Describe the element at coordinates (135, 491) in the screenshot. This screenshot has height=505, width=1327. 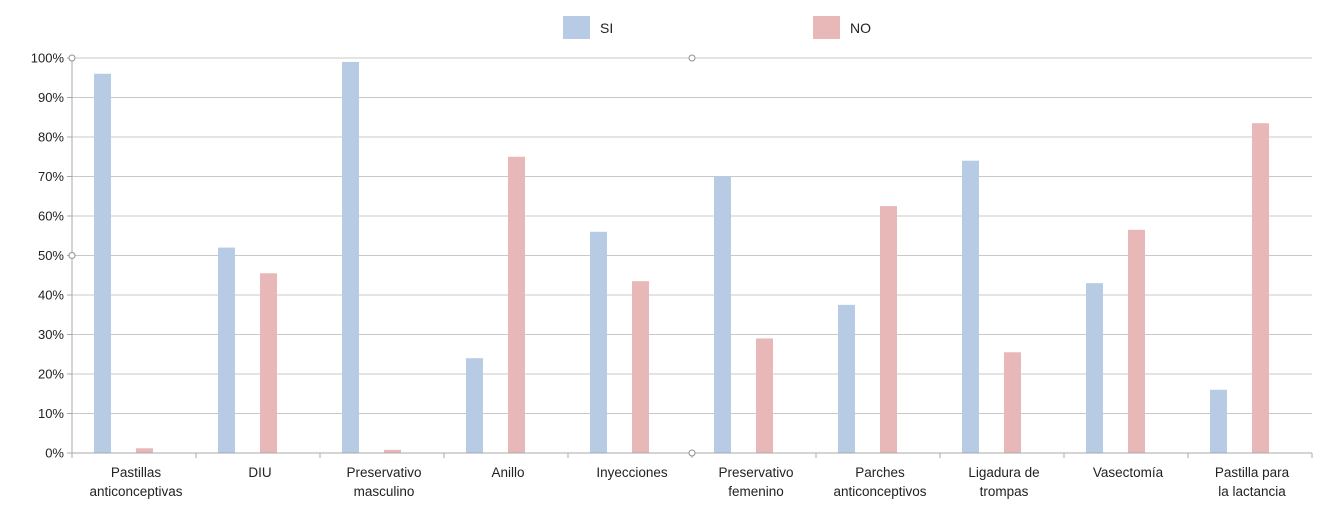
I see `x-category-label-line: anticonceptivas` at that location.